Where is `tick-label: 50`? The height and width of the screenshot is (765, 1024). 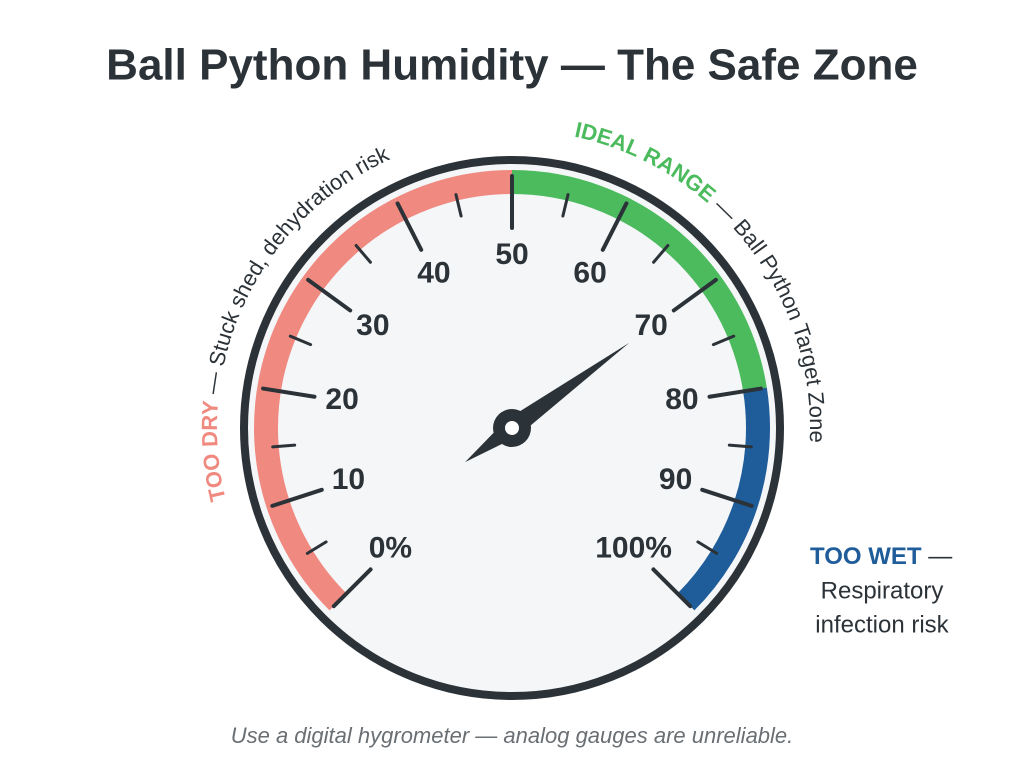
tick-label: 50 is located at coordinates (511, 254).